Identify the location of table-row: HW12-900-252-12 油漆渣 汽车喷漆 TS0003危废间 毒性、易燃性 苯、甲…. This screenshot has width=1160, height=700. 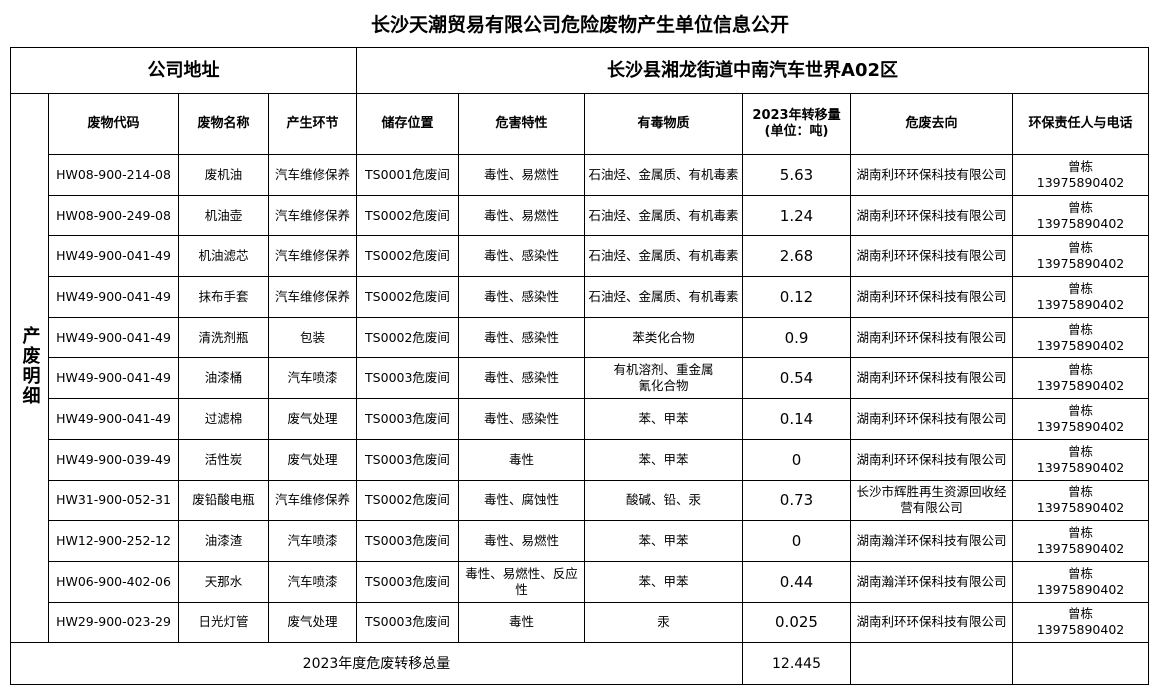
(580, 541).